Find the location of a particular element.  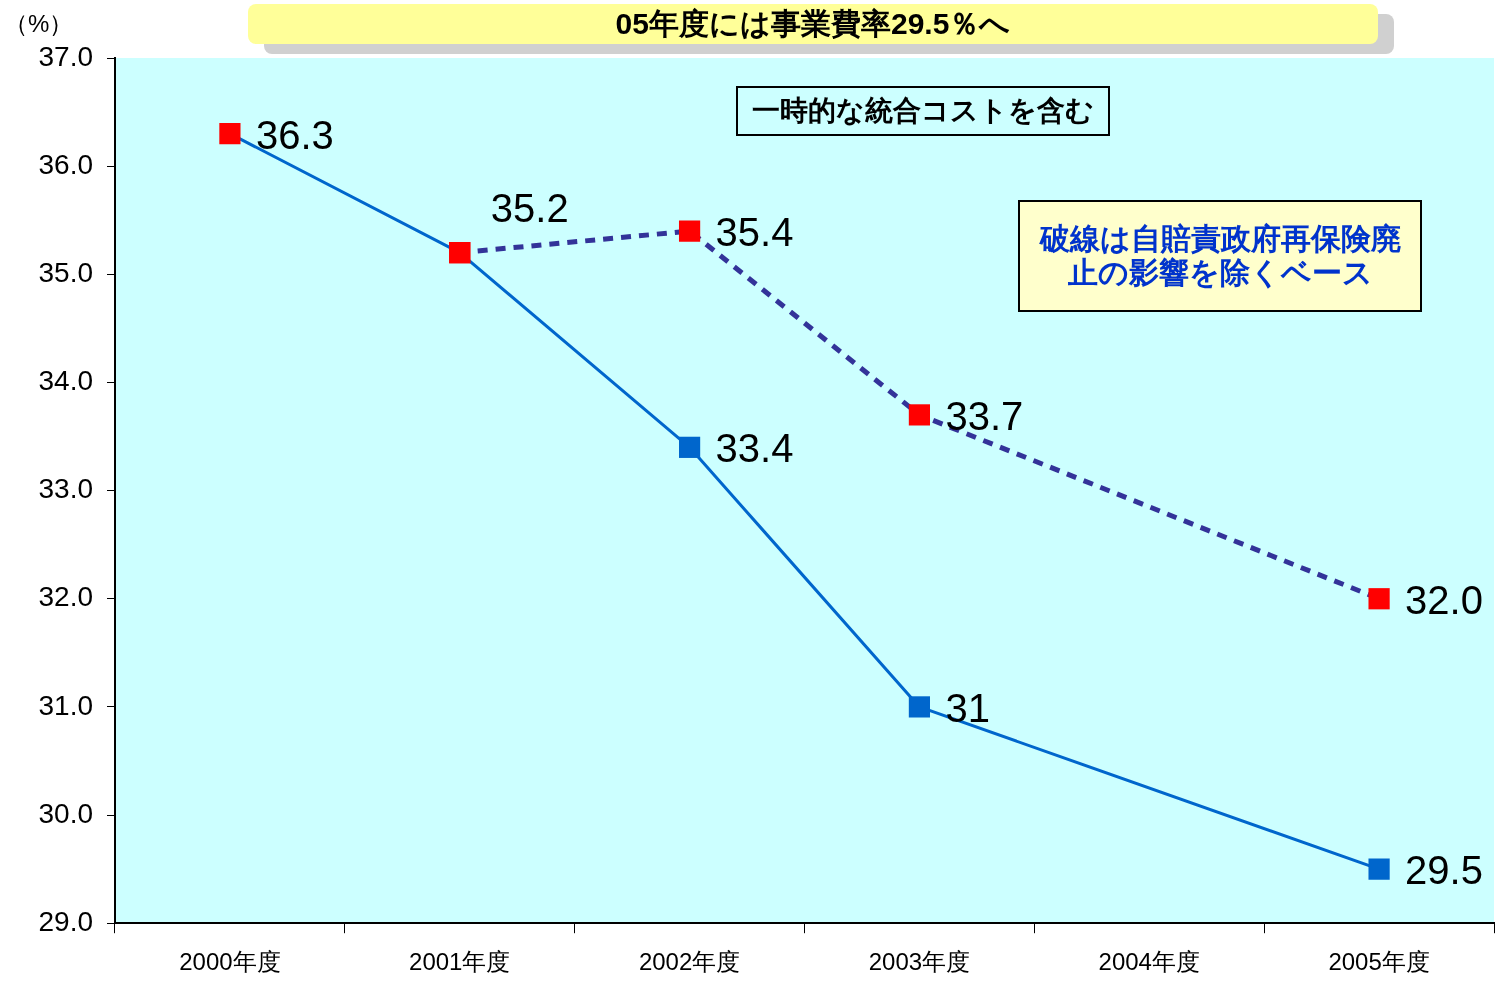

annotation: 破線は自賠責政府再保険廃止の影響を除くベース is located at coordinates (1220, 256).